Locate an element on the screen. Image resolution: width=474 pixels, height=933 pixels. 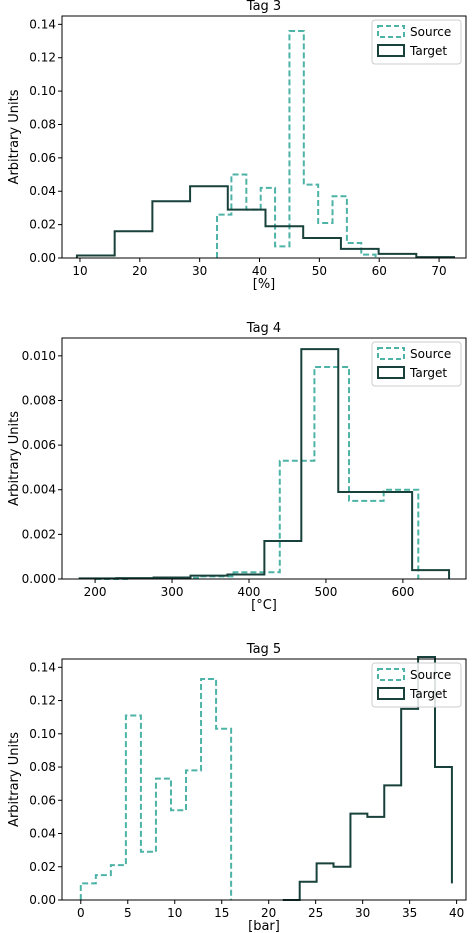
x-tick-label: 300 is located at coordinates (172, 592).